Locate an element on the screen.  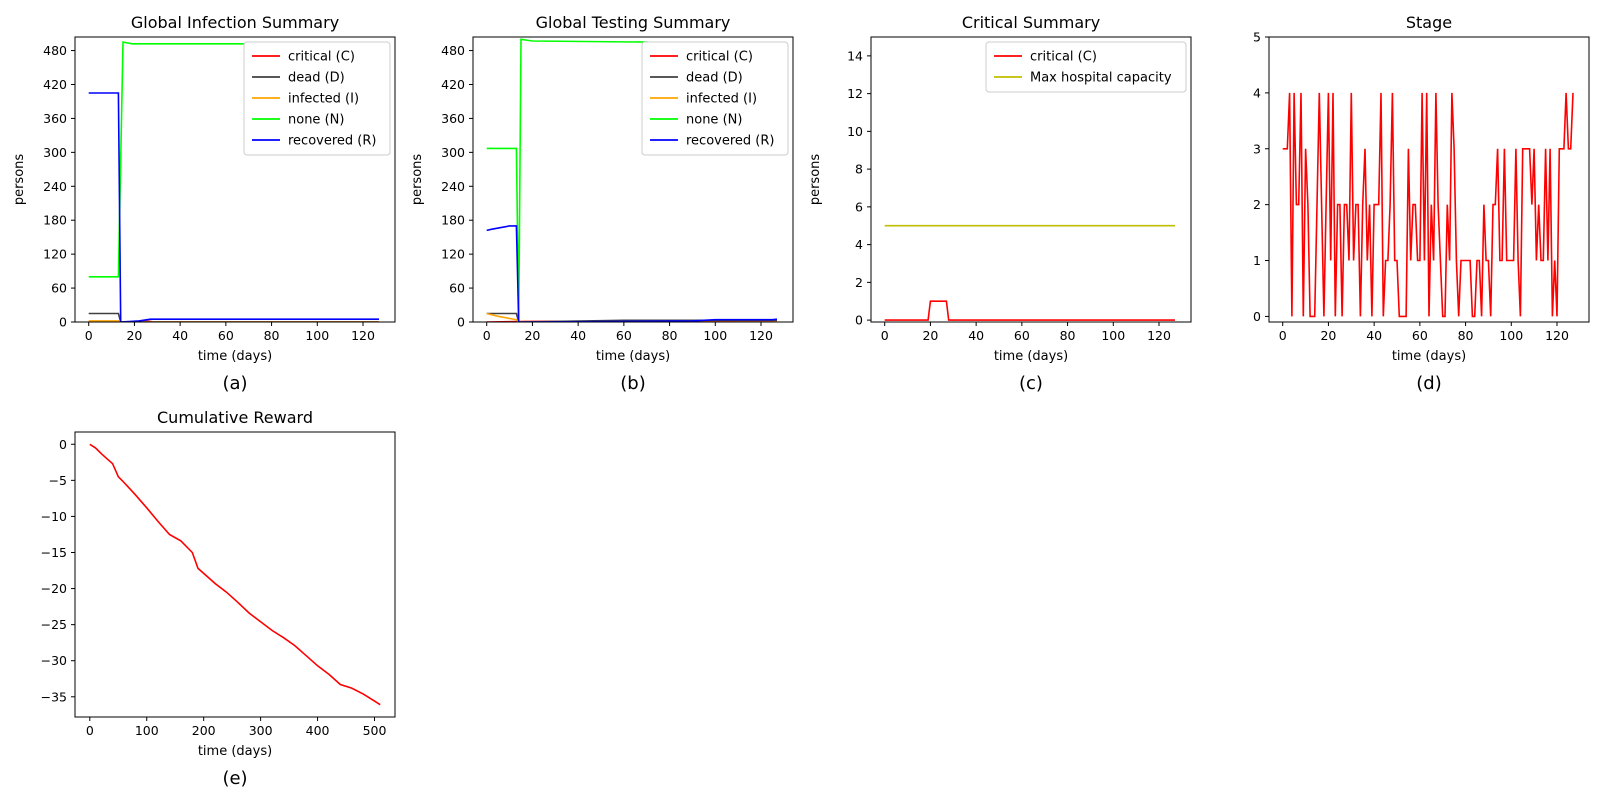
legend-label: infected (I) is located at coordinates (721, 99).